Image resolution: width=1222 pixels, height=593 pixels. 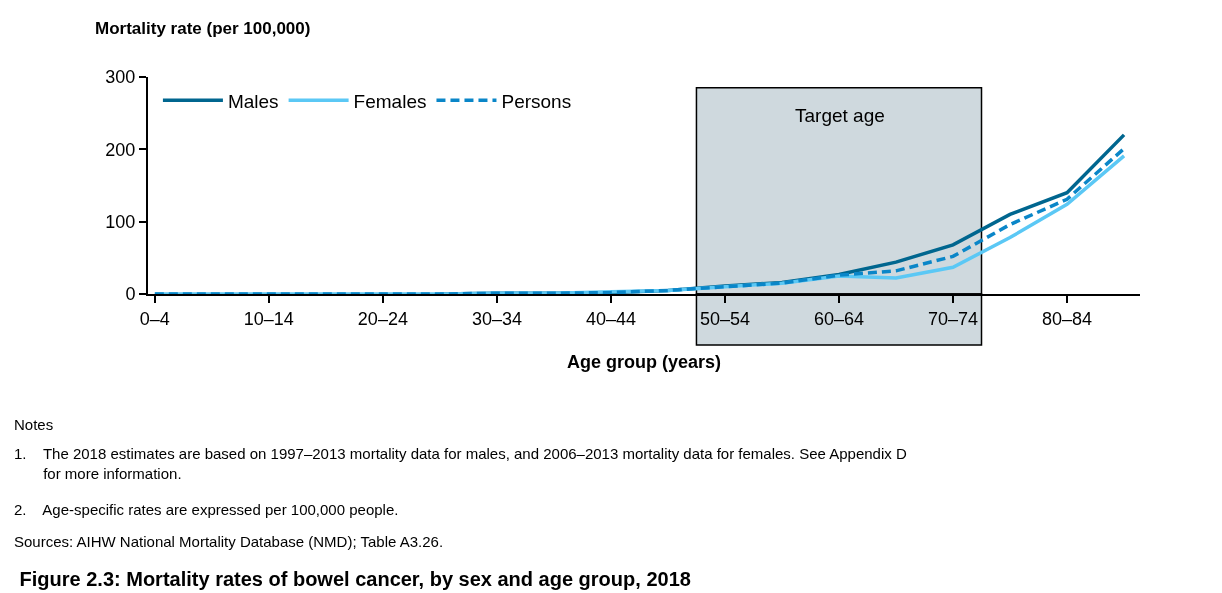 I want to click on x-tick-label: 30–34, so click(x=496, y=318).